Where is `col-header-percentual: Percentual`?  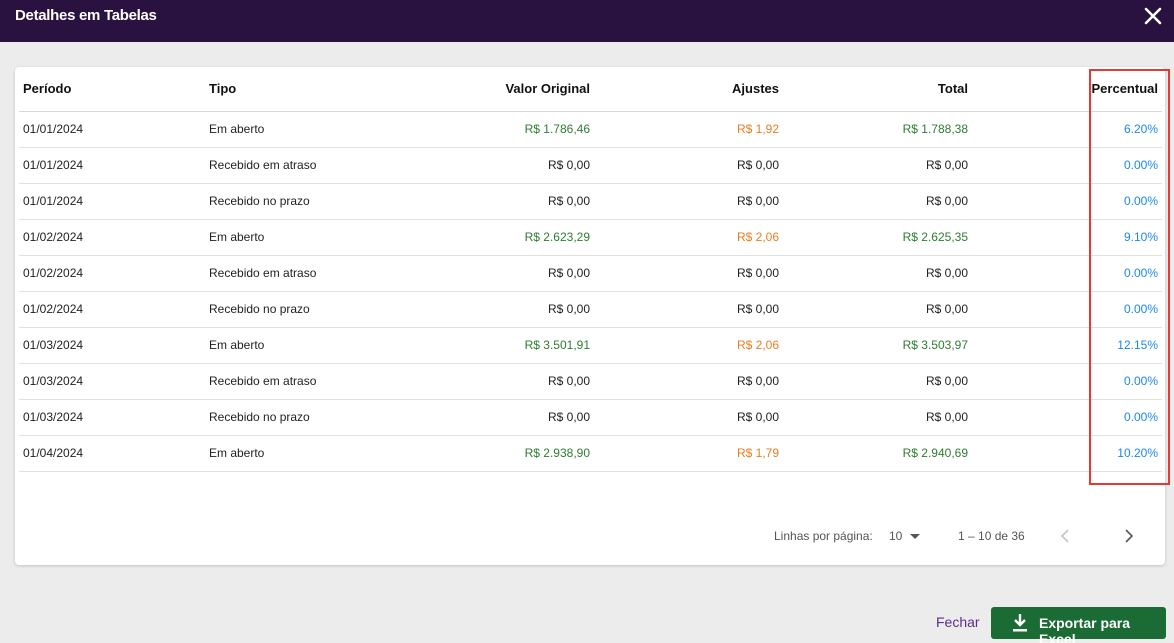
col-header-percentual: Percentual is located at coordinates (1065, 89).